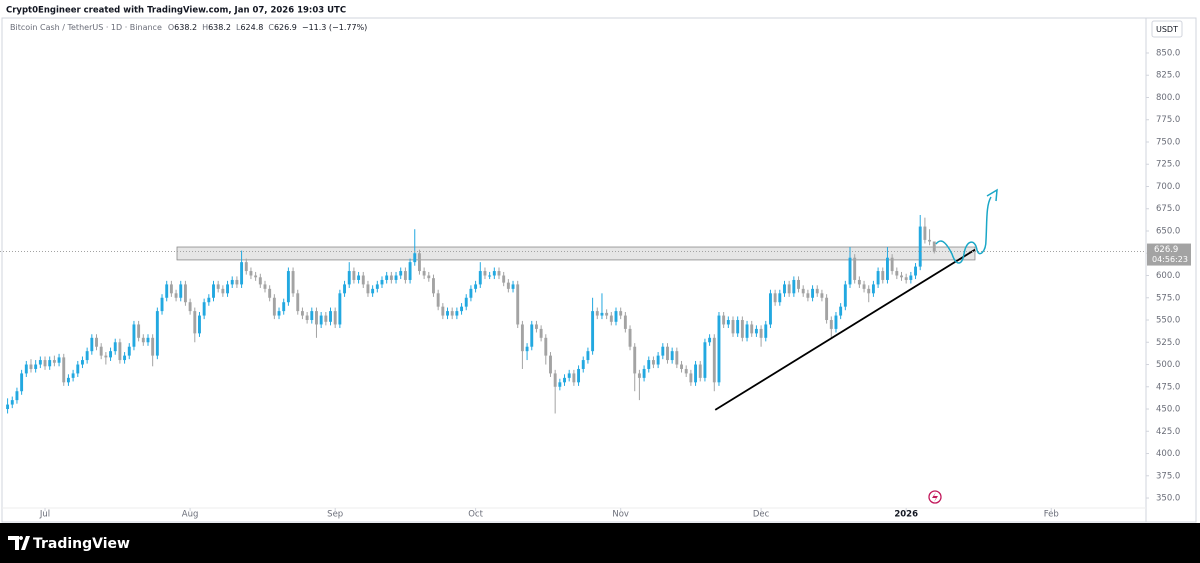  Describe the element at coordinates (335, 515) in the screenshot. I see `x-tick-label: Sep` at that location.